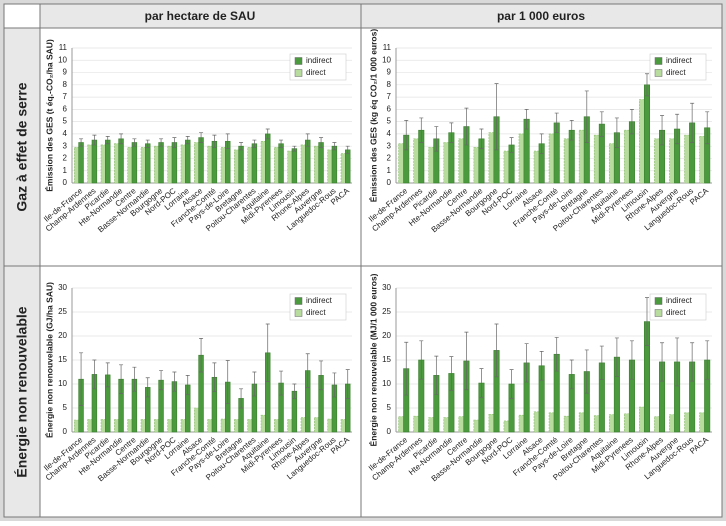 This screenshot has width=726, height=526. I want to click on row-header: Gaz à effet de serre, so click(22, 146).